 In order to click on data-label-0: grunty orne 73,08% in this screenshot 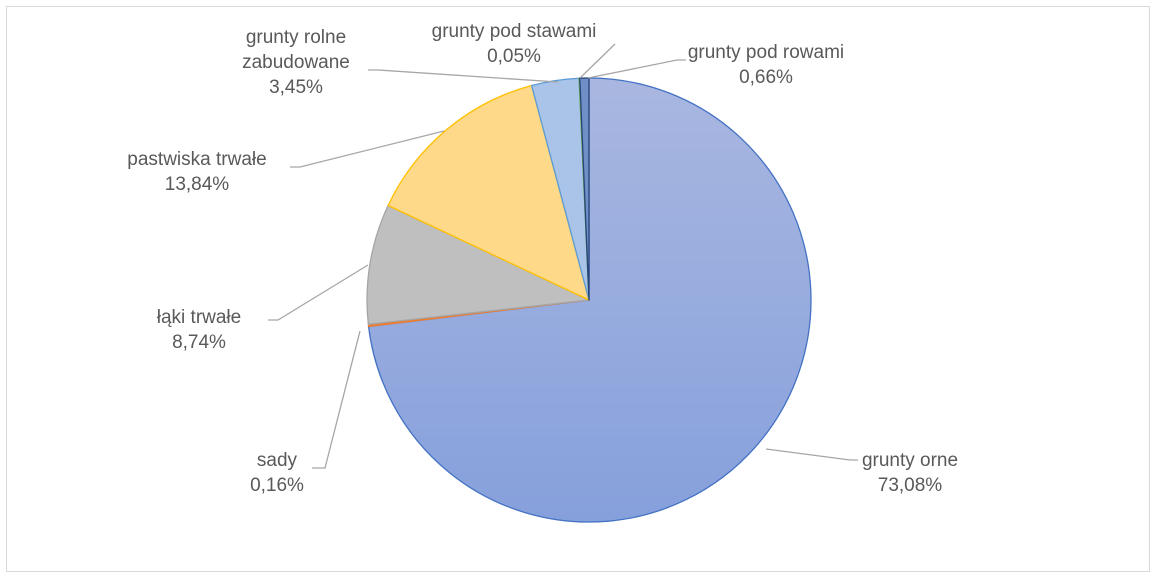, I will do `click(910, 473)`.